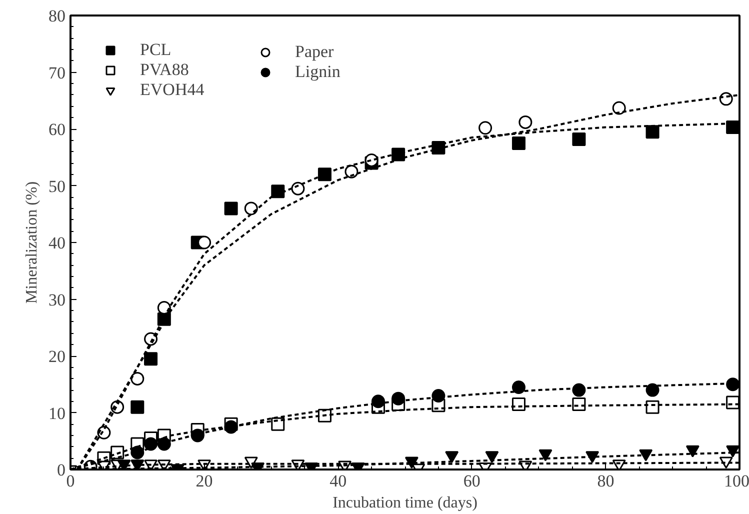 Image resolution: width=749 pixels, height=514 pixels. Describe the element at coordinates (57, 16) in the screenshot. I see `y-tick-label: 80` at that location.